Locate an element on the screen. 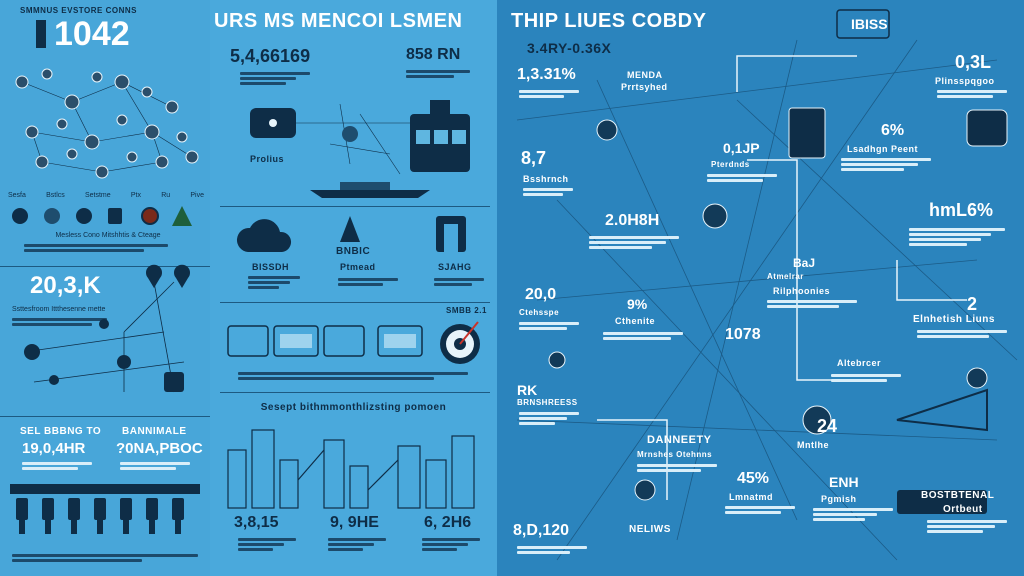 The image size is (1024, 576). middle-bottom-stat-1-lines is located at coordinates (267, 544).